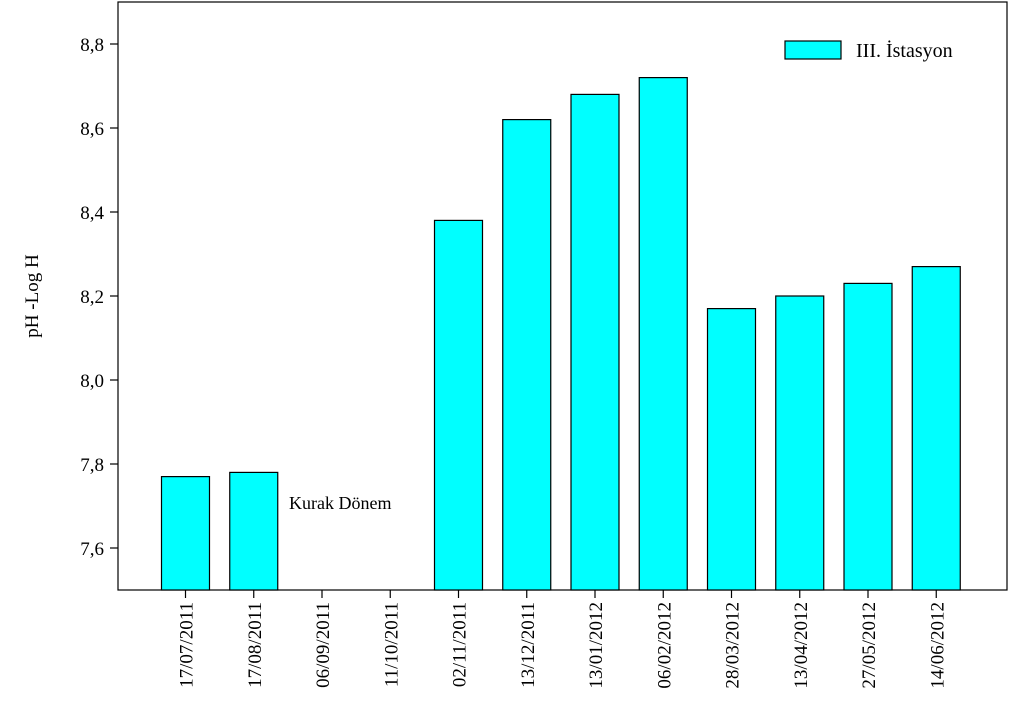 This screenshot has width=1013, height=722. Describe the element at coordinates (801, 645) in the screenshot. I see `x-tick-label: 13/04/2012` at that location.